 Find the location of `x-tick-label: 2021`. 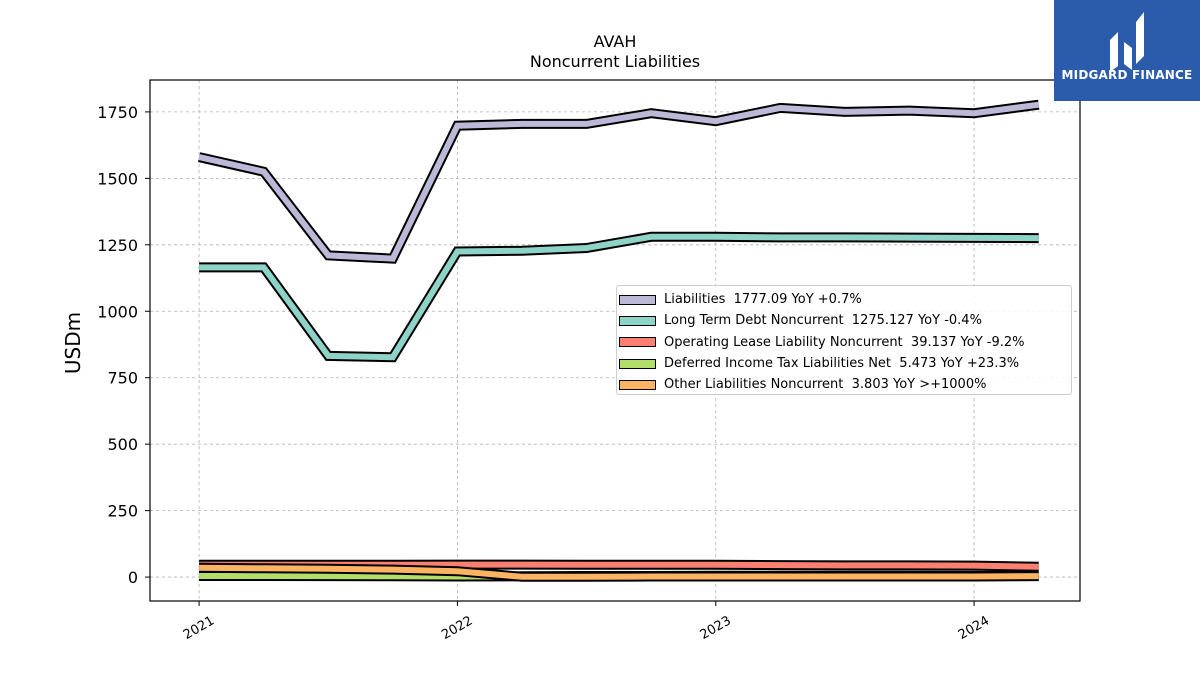

x-tick-label: 2021 is located at coordinates (199, 628).